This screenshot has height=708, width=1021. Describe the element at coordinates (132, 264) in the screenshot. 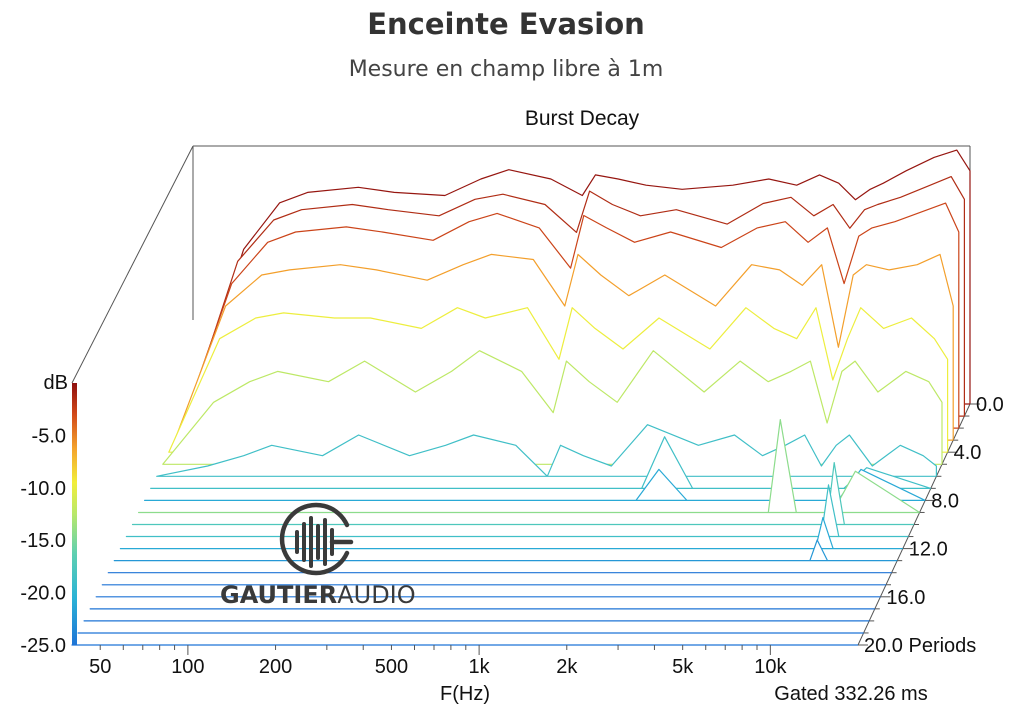

I see `frame-side-diagonal-edge` at that location.